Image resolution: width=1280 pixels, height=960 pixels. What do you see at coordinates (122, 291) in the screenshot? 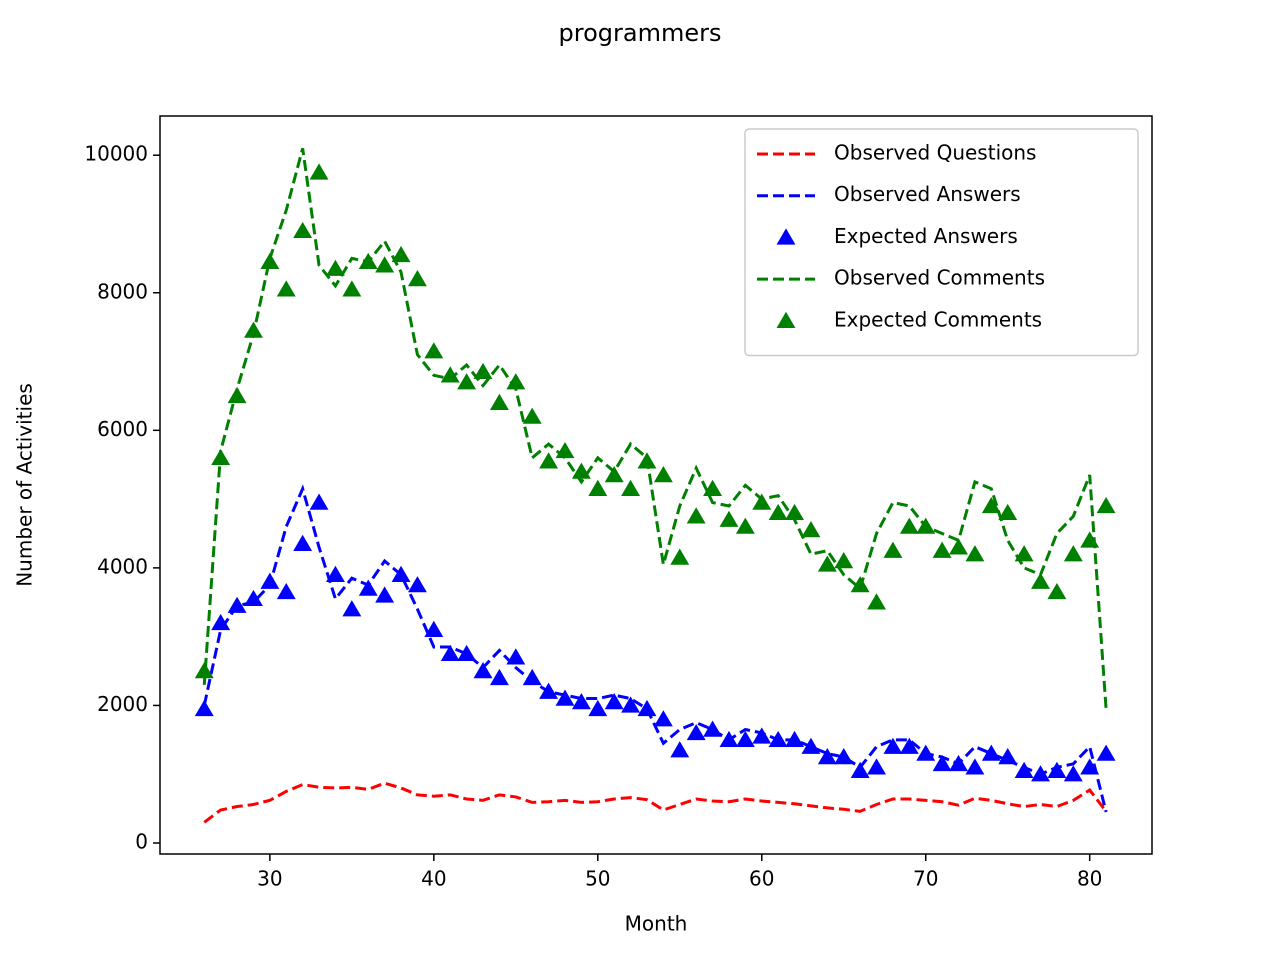
I see `y-tick-label: 8000` at bounding box center [122, 291].